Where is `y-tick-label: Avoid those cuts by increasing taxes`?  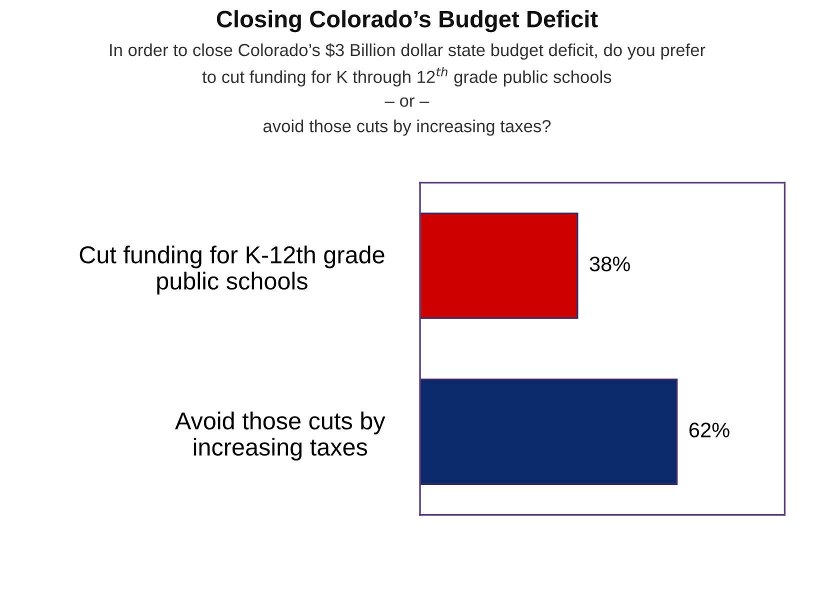
y-tick-label: Avoid those cuts by increasing taxes is located at coordinates (280, 436).